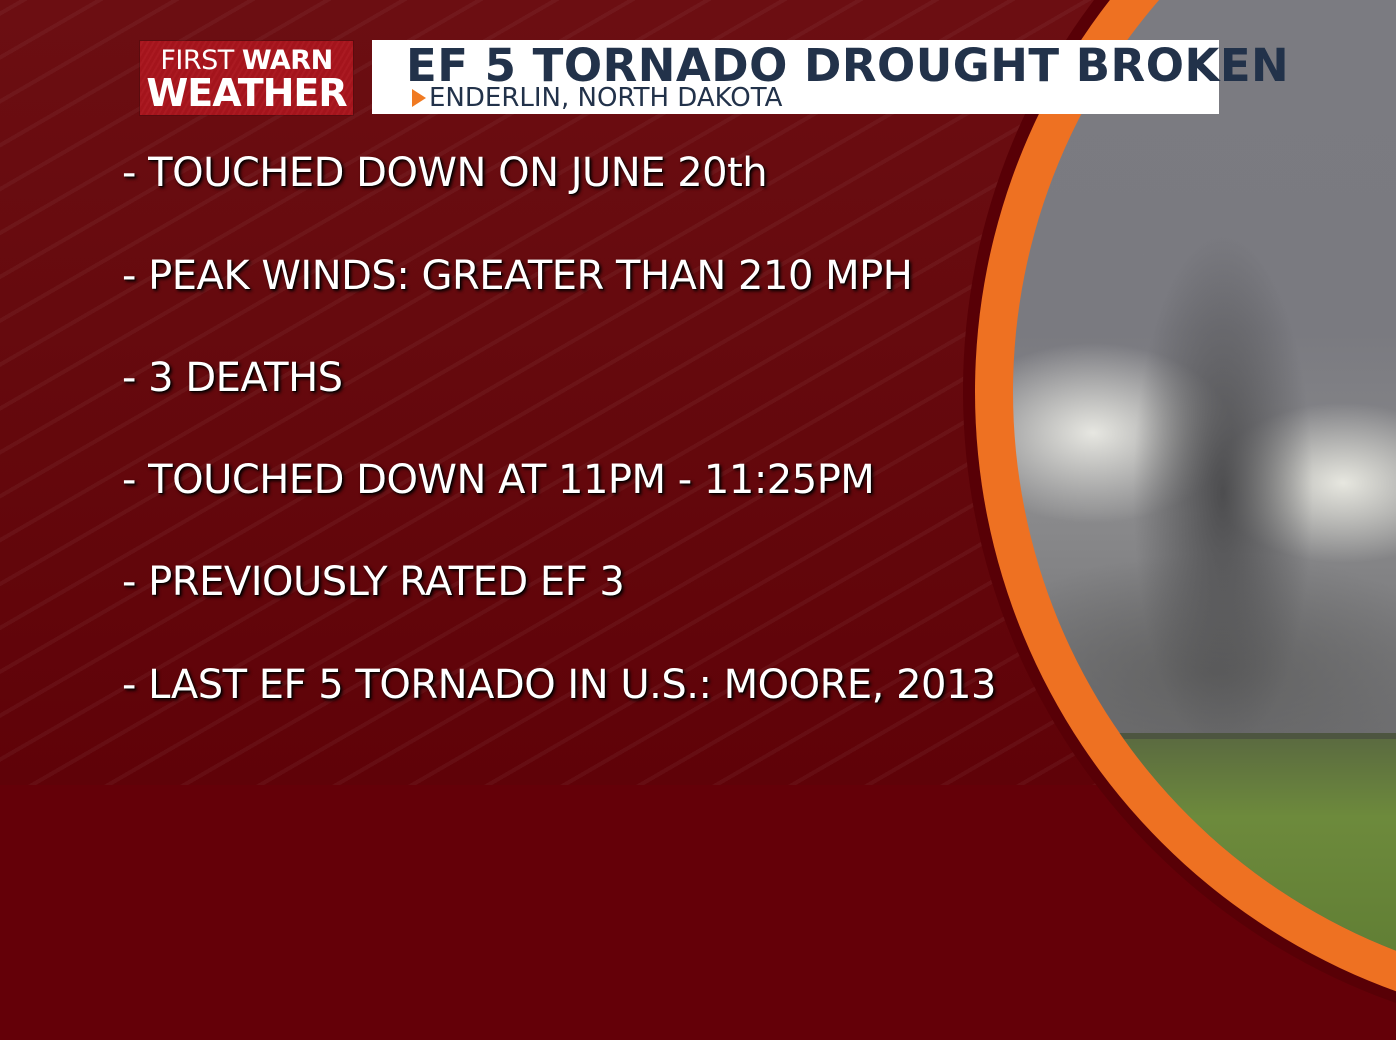 The height and width of the screenshot is (1040, 1396). Describe the element at coordinates (559, 685) in the screenshot. I see `fact-item: - LAST EF 5 TORNADO IN U.S.: MOORE, 2013` at that location.